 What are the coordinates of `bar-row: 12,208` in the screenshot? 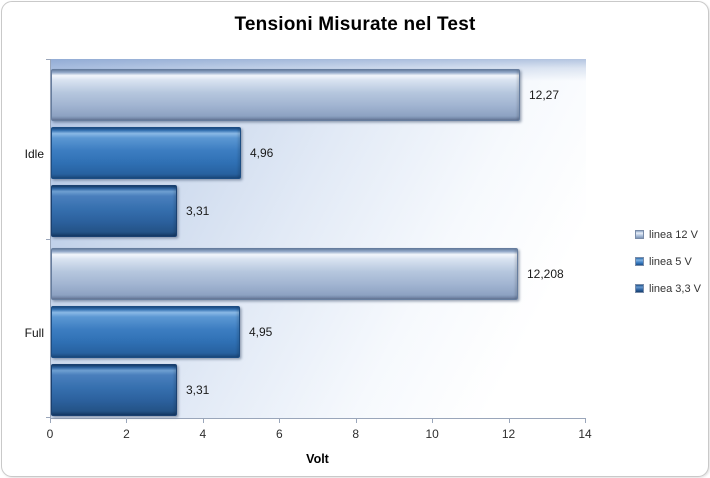 It's located at (318, 274).